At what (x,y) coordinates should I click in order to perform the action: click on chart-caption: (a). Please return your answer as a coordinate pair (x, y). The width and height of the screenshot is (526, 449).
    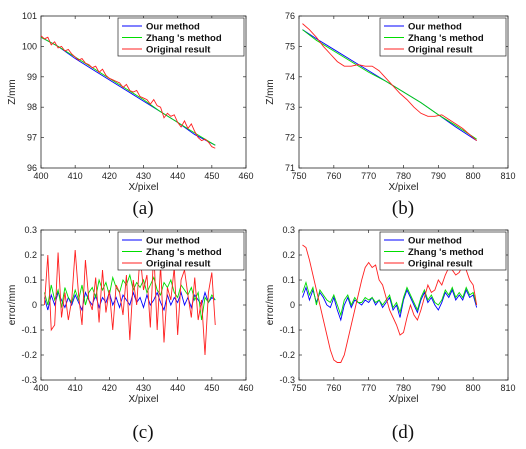
    Looking at the image, I should click on (142, 208).